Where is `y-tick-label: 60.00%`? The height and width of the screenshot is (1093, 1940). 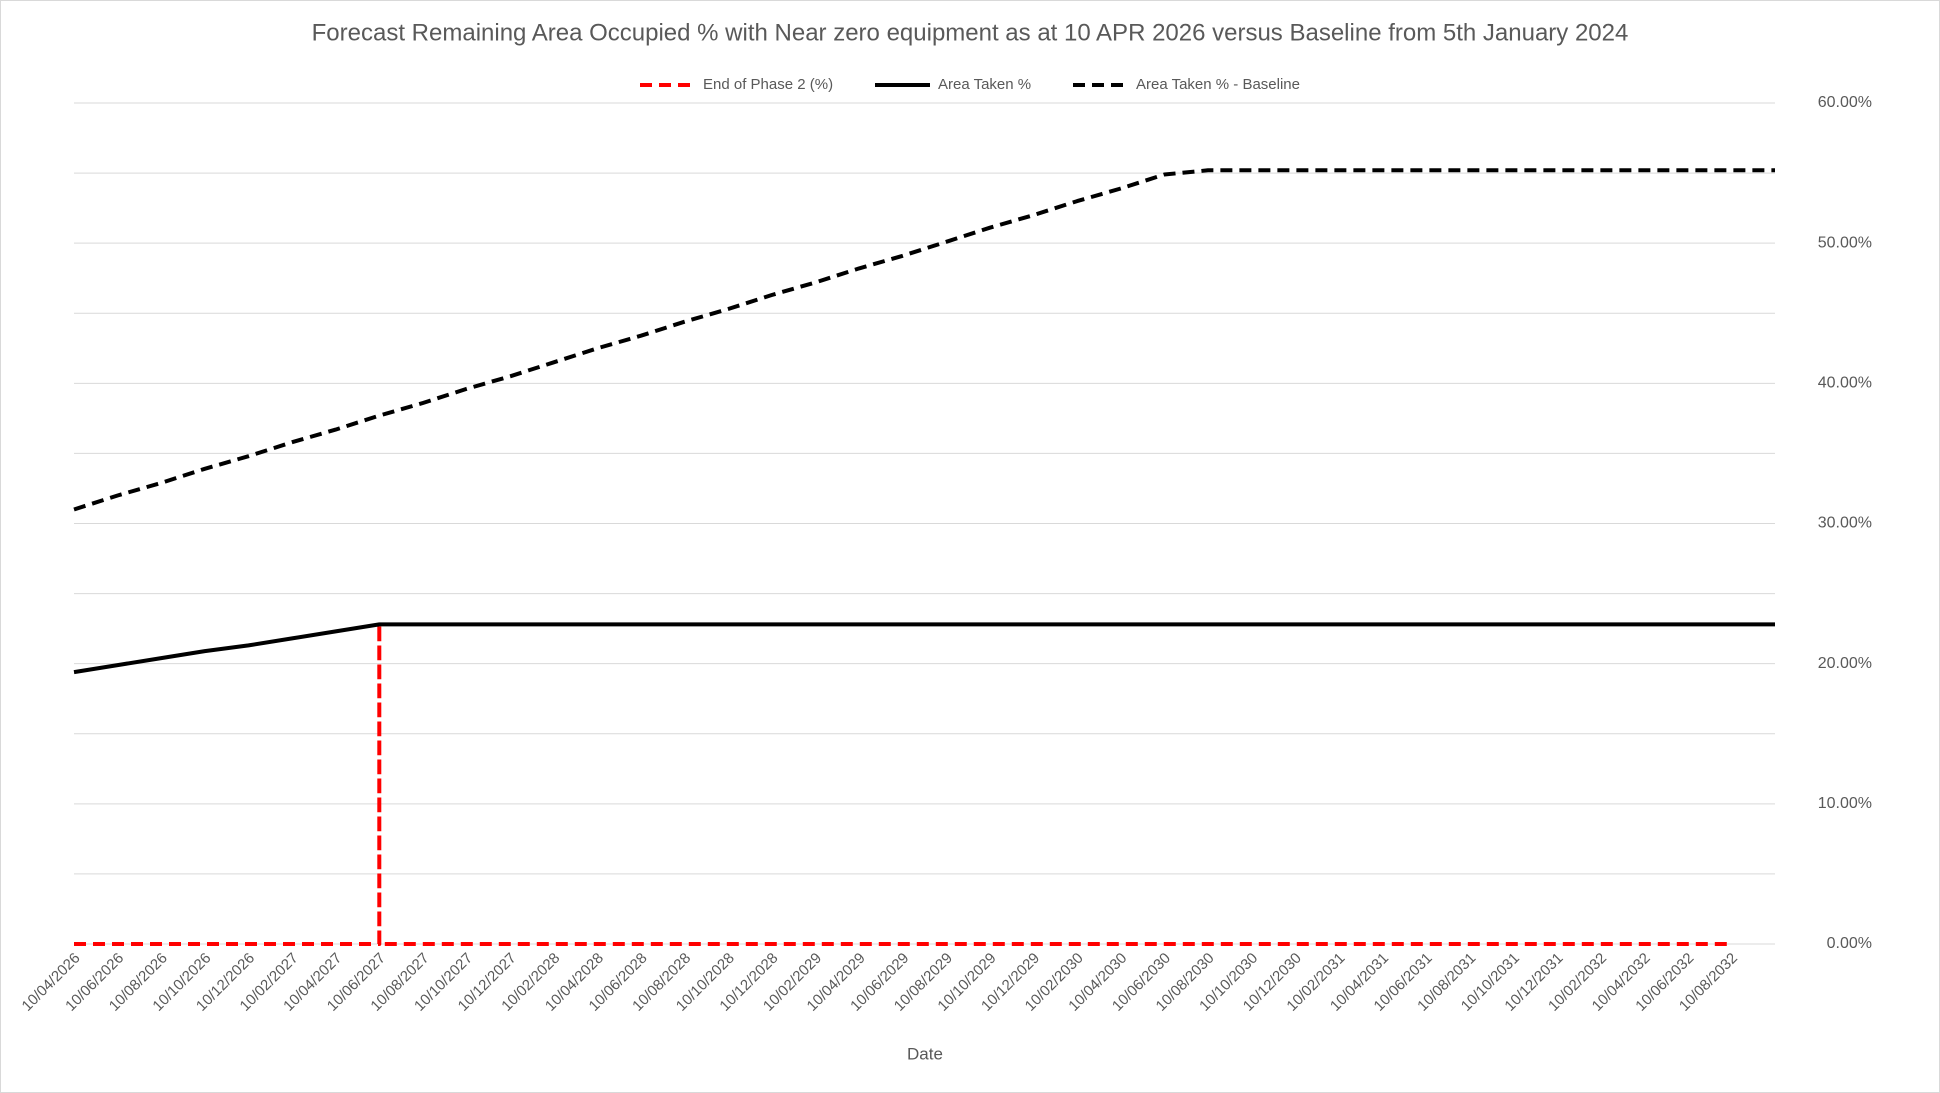
y-tick-label: 60.00% is located at coordinates (1845, 102).